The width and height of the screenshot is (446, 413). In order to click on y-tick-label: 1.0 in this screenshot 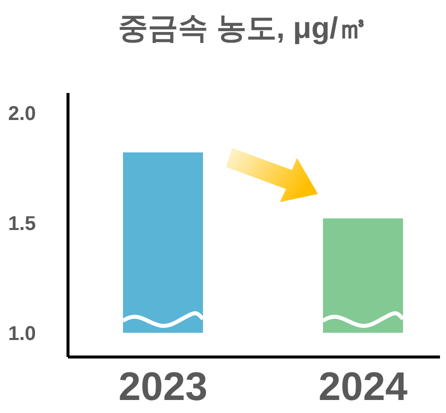, I will do `click(22, 333)`.